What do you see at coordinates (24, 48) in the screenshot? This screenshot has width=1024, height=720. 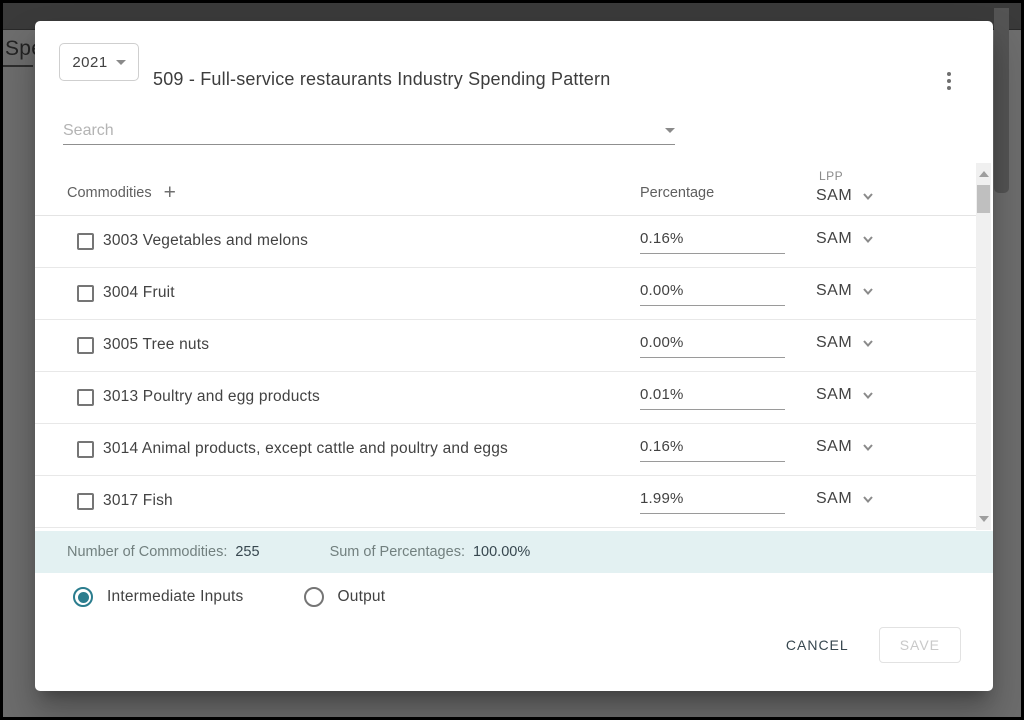 I see `background-page-title: Spe` at bounding box center [24, 48].